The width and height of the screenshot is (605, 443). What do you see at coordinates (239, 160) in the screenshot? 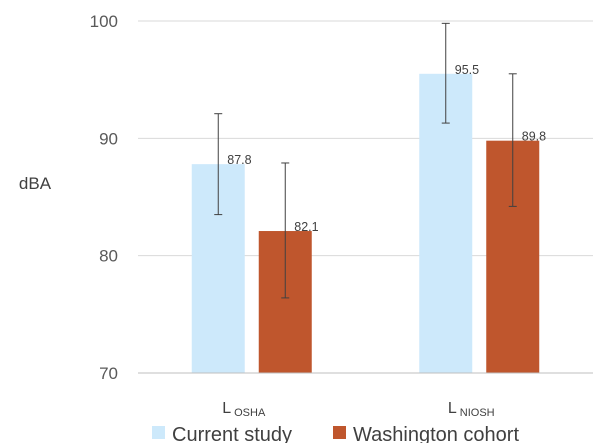
I see `data-label: 87.8` at bounding box center [239, 160].